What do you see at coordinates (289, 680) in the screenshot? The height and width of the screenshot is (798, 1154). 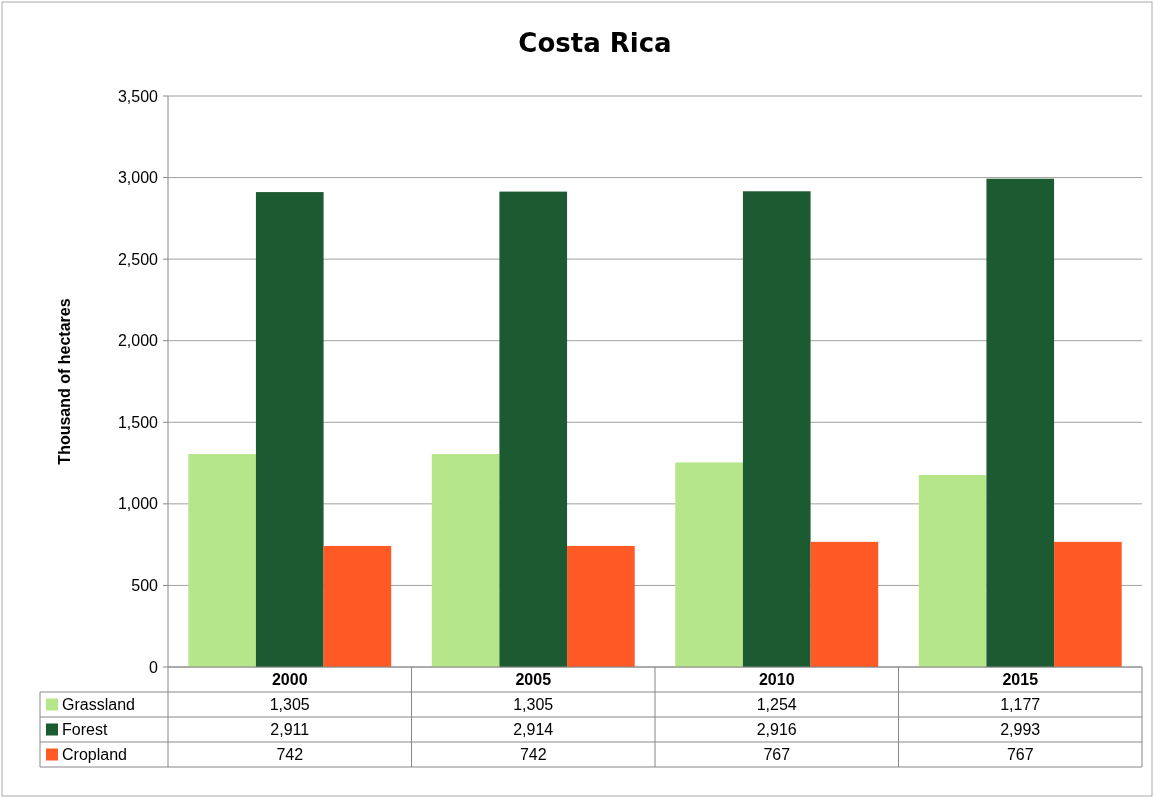 I see `x-tick-label: 2000` at bounding box center [289, 680].